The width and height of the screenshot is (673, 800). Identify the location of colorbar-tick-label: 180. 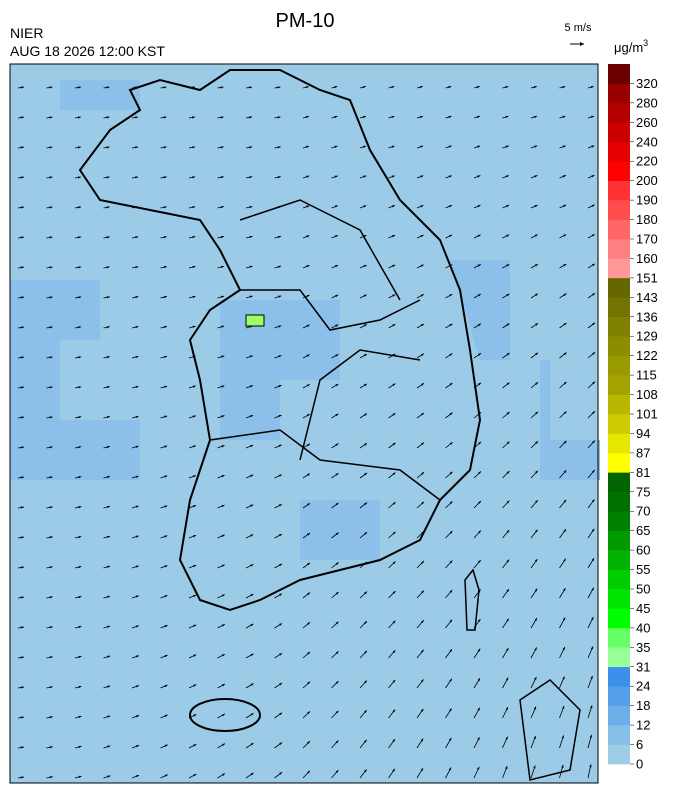
(647, 219).